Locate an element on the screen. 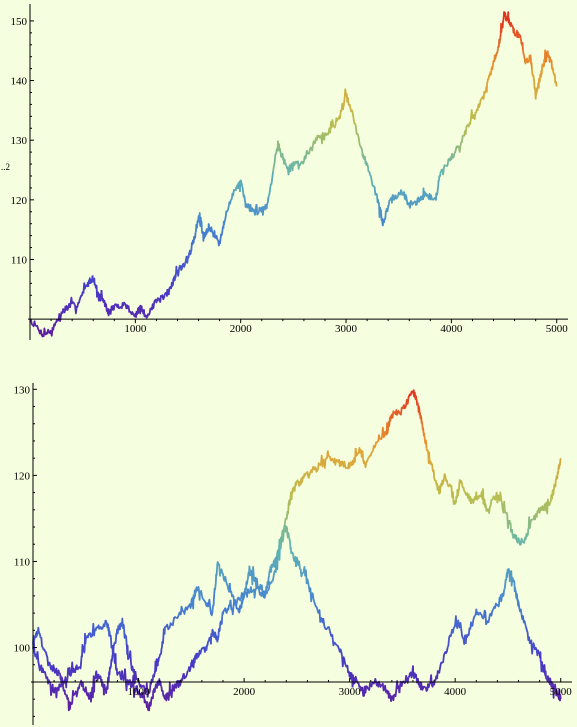  x-tick-label: 2000 is located at coordinates (244, 692).